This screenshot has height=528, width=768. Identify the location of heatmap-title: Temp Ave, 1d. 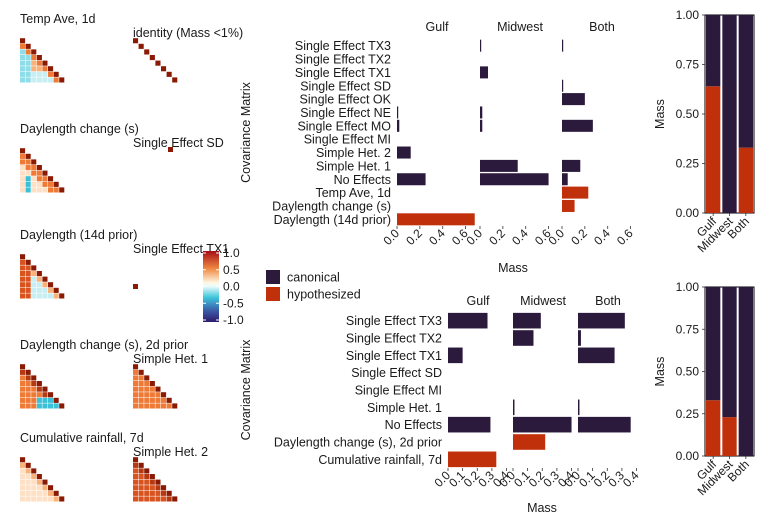
(58, 19).